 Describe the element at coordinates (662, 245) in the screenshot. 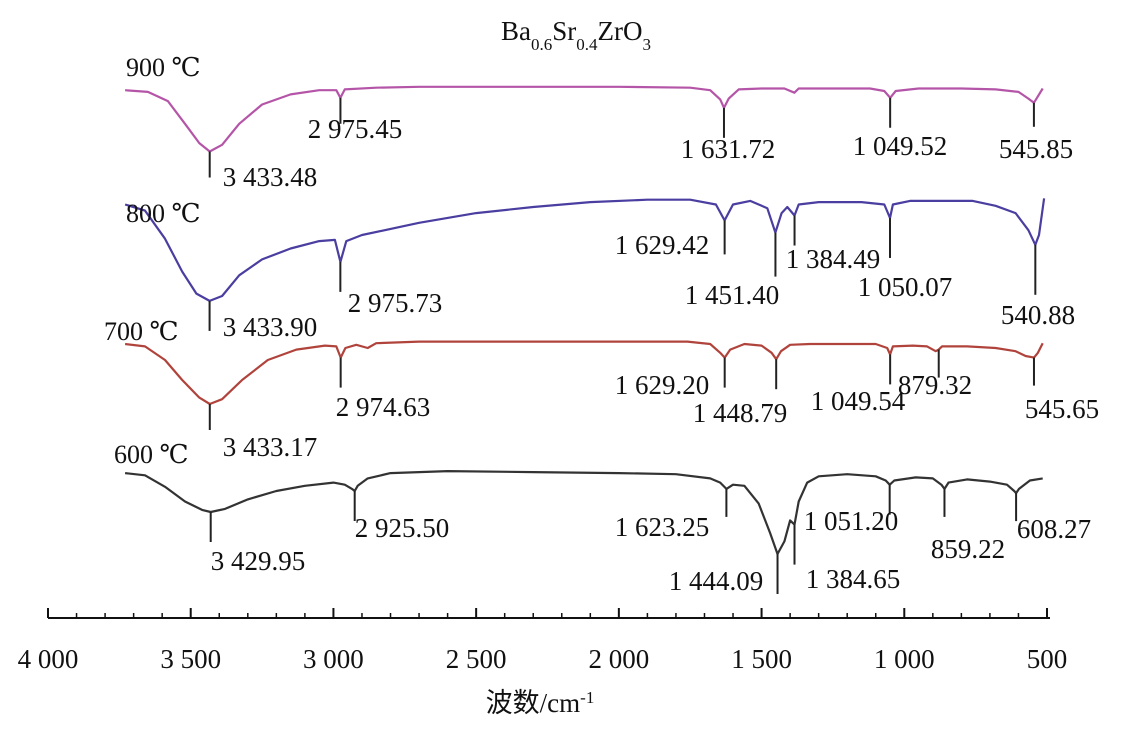

I see `peak-label: 1 629.42` at that location.